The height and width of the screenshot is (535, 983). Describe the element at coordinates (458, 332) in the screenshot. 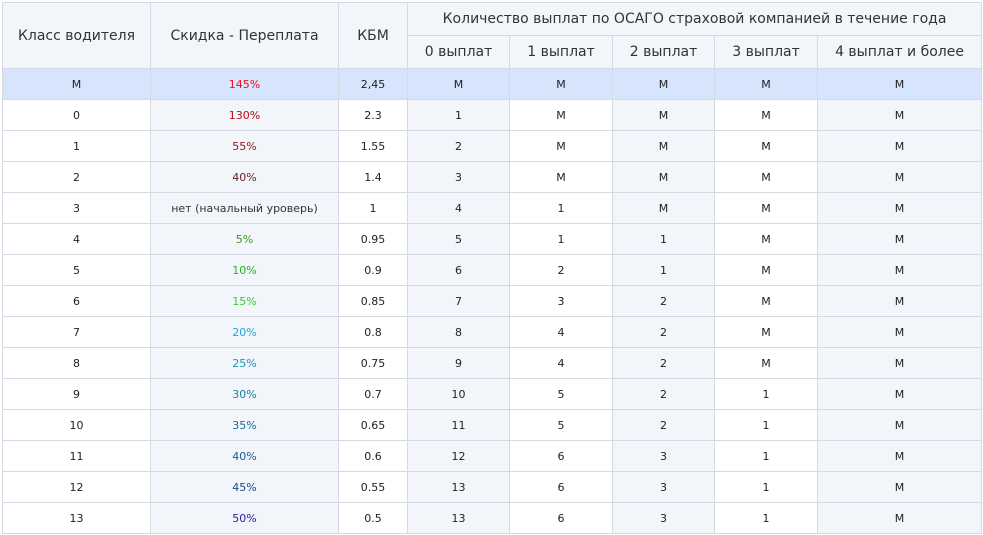

I see `cell-payouts-0: 8` at that location.